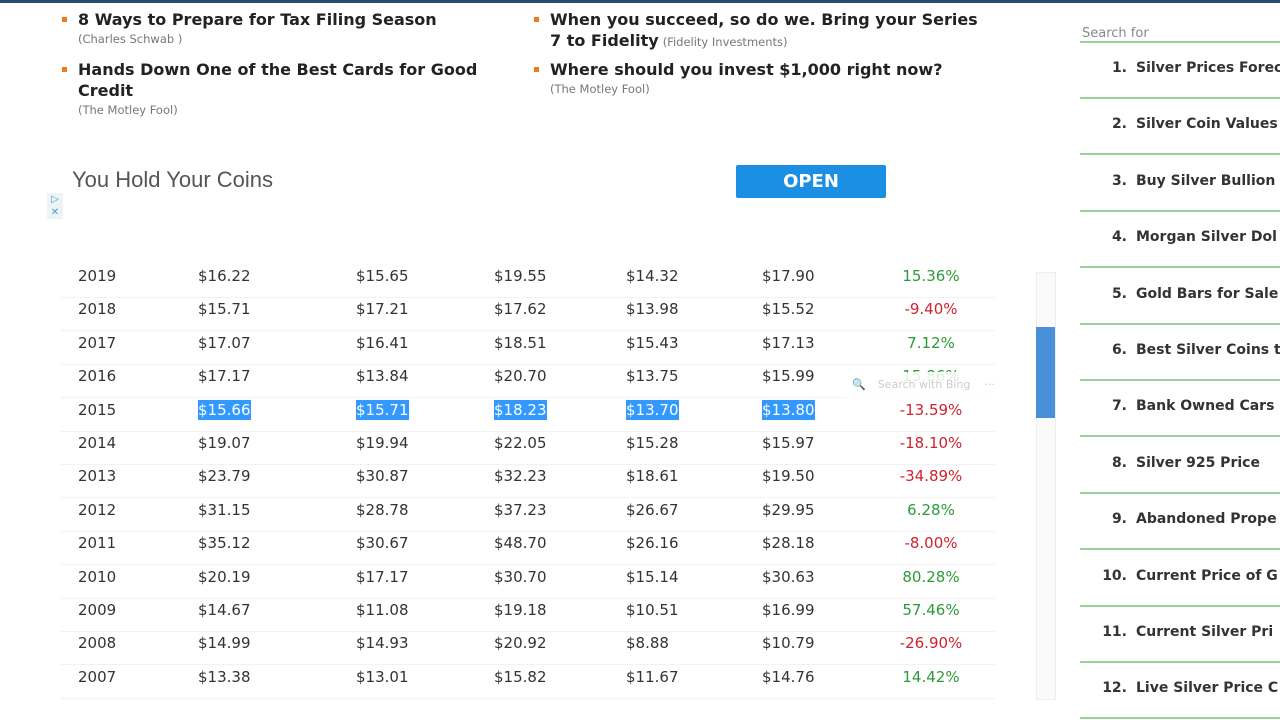 The width and height of the screenshot is (1280, 720). Describe the element at coordinates (382, 509) in the screenshot. I see `price-cell: $28.78` at that location.